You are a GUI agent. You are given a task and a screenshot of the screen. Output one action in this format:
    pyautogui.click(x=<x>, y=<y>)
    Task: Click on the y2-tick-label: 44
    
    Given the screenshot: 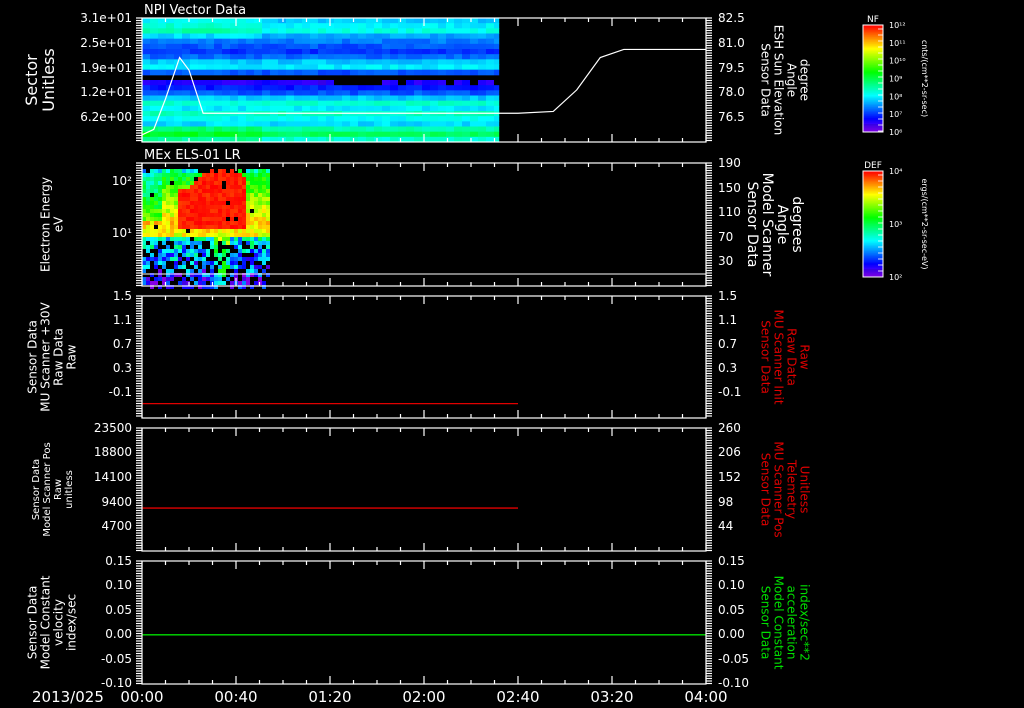 What is the action you would take?
    pyautogui.click(x=725, y=526)
    